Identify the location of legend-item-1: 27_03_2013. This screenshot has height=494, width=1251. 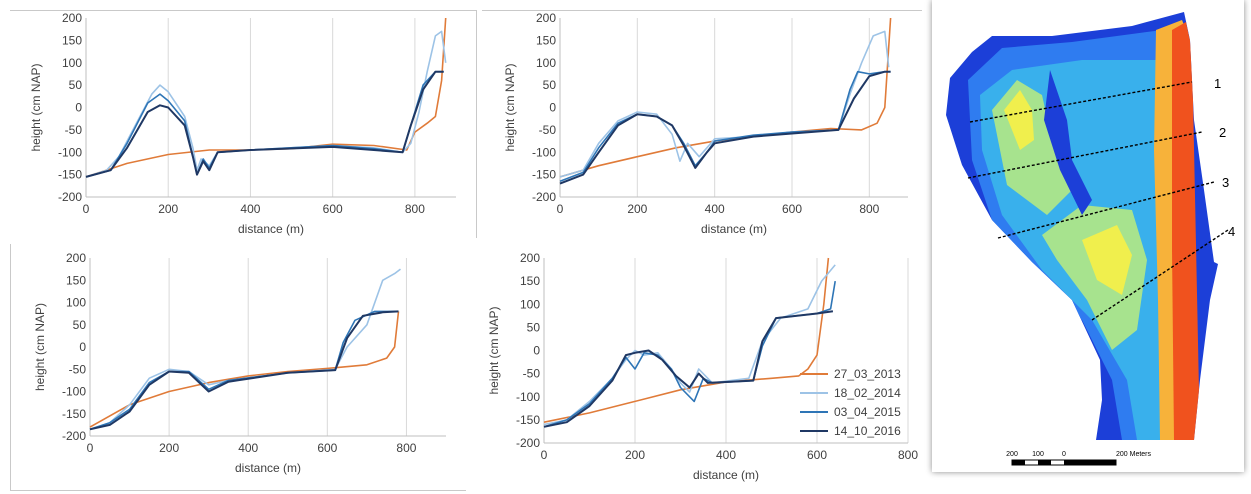
(865, 373).